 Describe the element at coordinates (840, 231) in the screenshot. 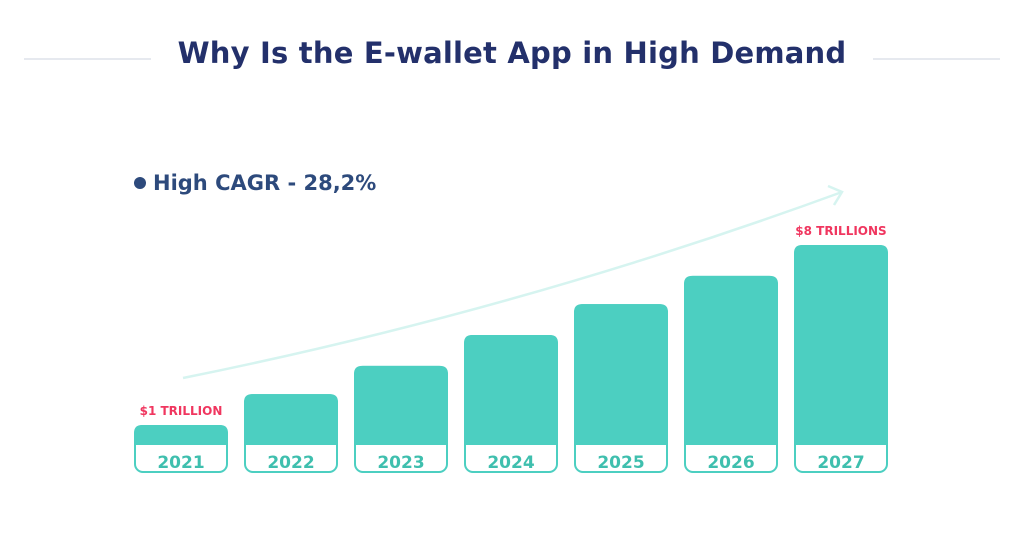

I see `value-label: $8 TRILLIONS` at that location.